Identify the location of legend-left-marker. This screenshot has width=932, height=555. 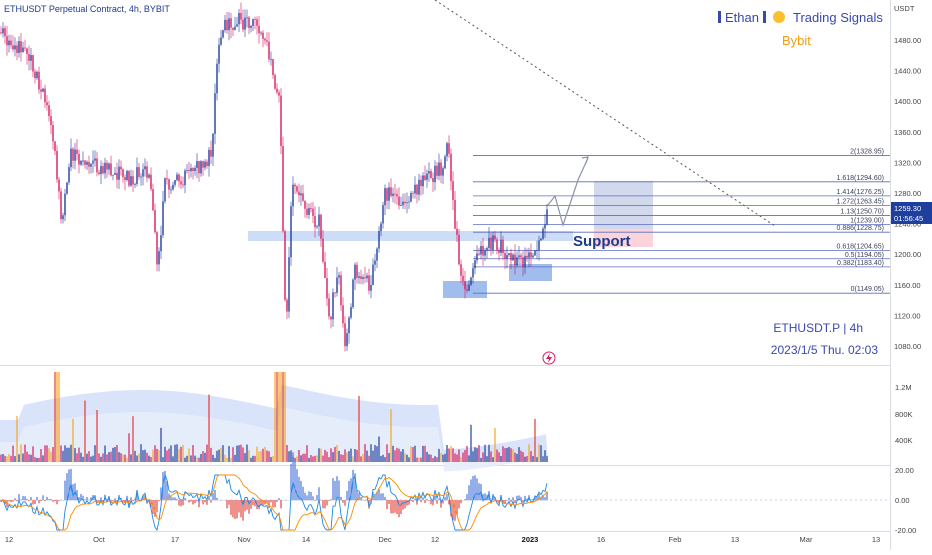
(719, 17).